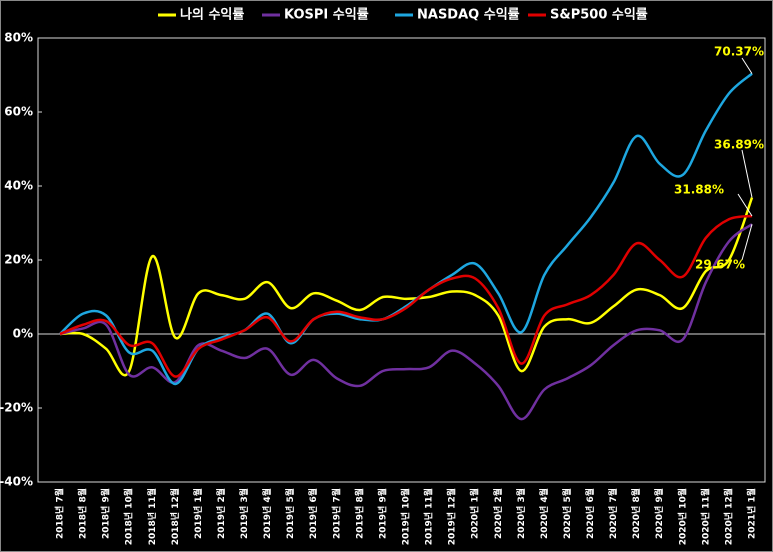  What do you see at coordinates (590, 513) in the screenshot?
I see `x-tick-label: 2020년 6월` at bounding box center [590, 513].